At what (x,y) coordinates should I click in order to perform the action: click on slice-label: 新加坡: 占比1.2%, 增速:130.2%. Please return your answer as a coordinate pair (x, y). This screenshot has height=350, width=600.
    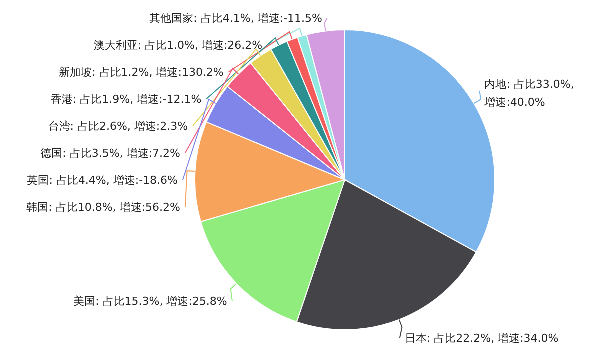
    Looking at the image, I should click on (141, 72).